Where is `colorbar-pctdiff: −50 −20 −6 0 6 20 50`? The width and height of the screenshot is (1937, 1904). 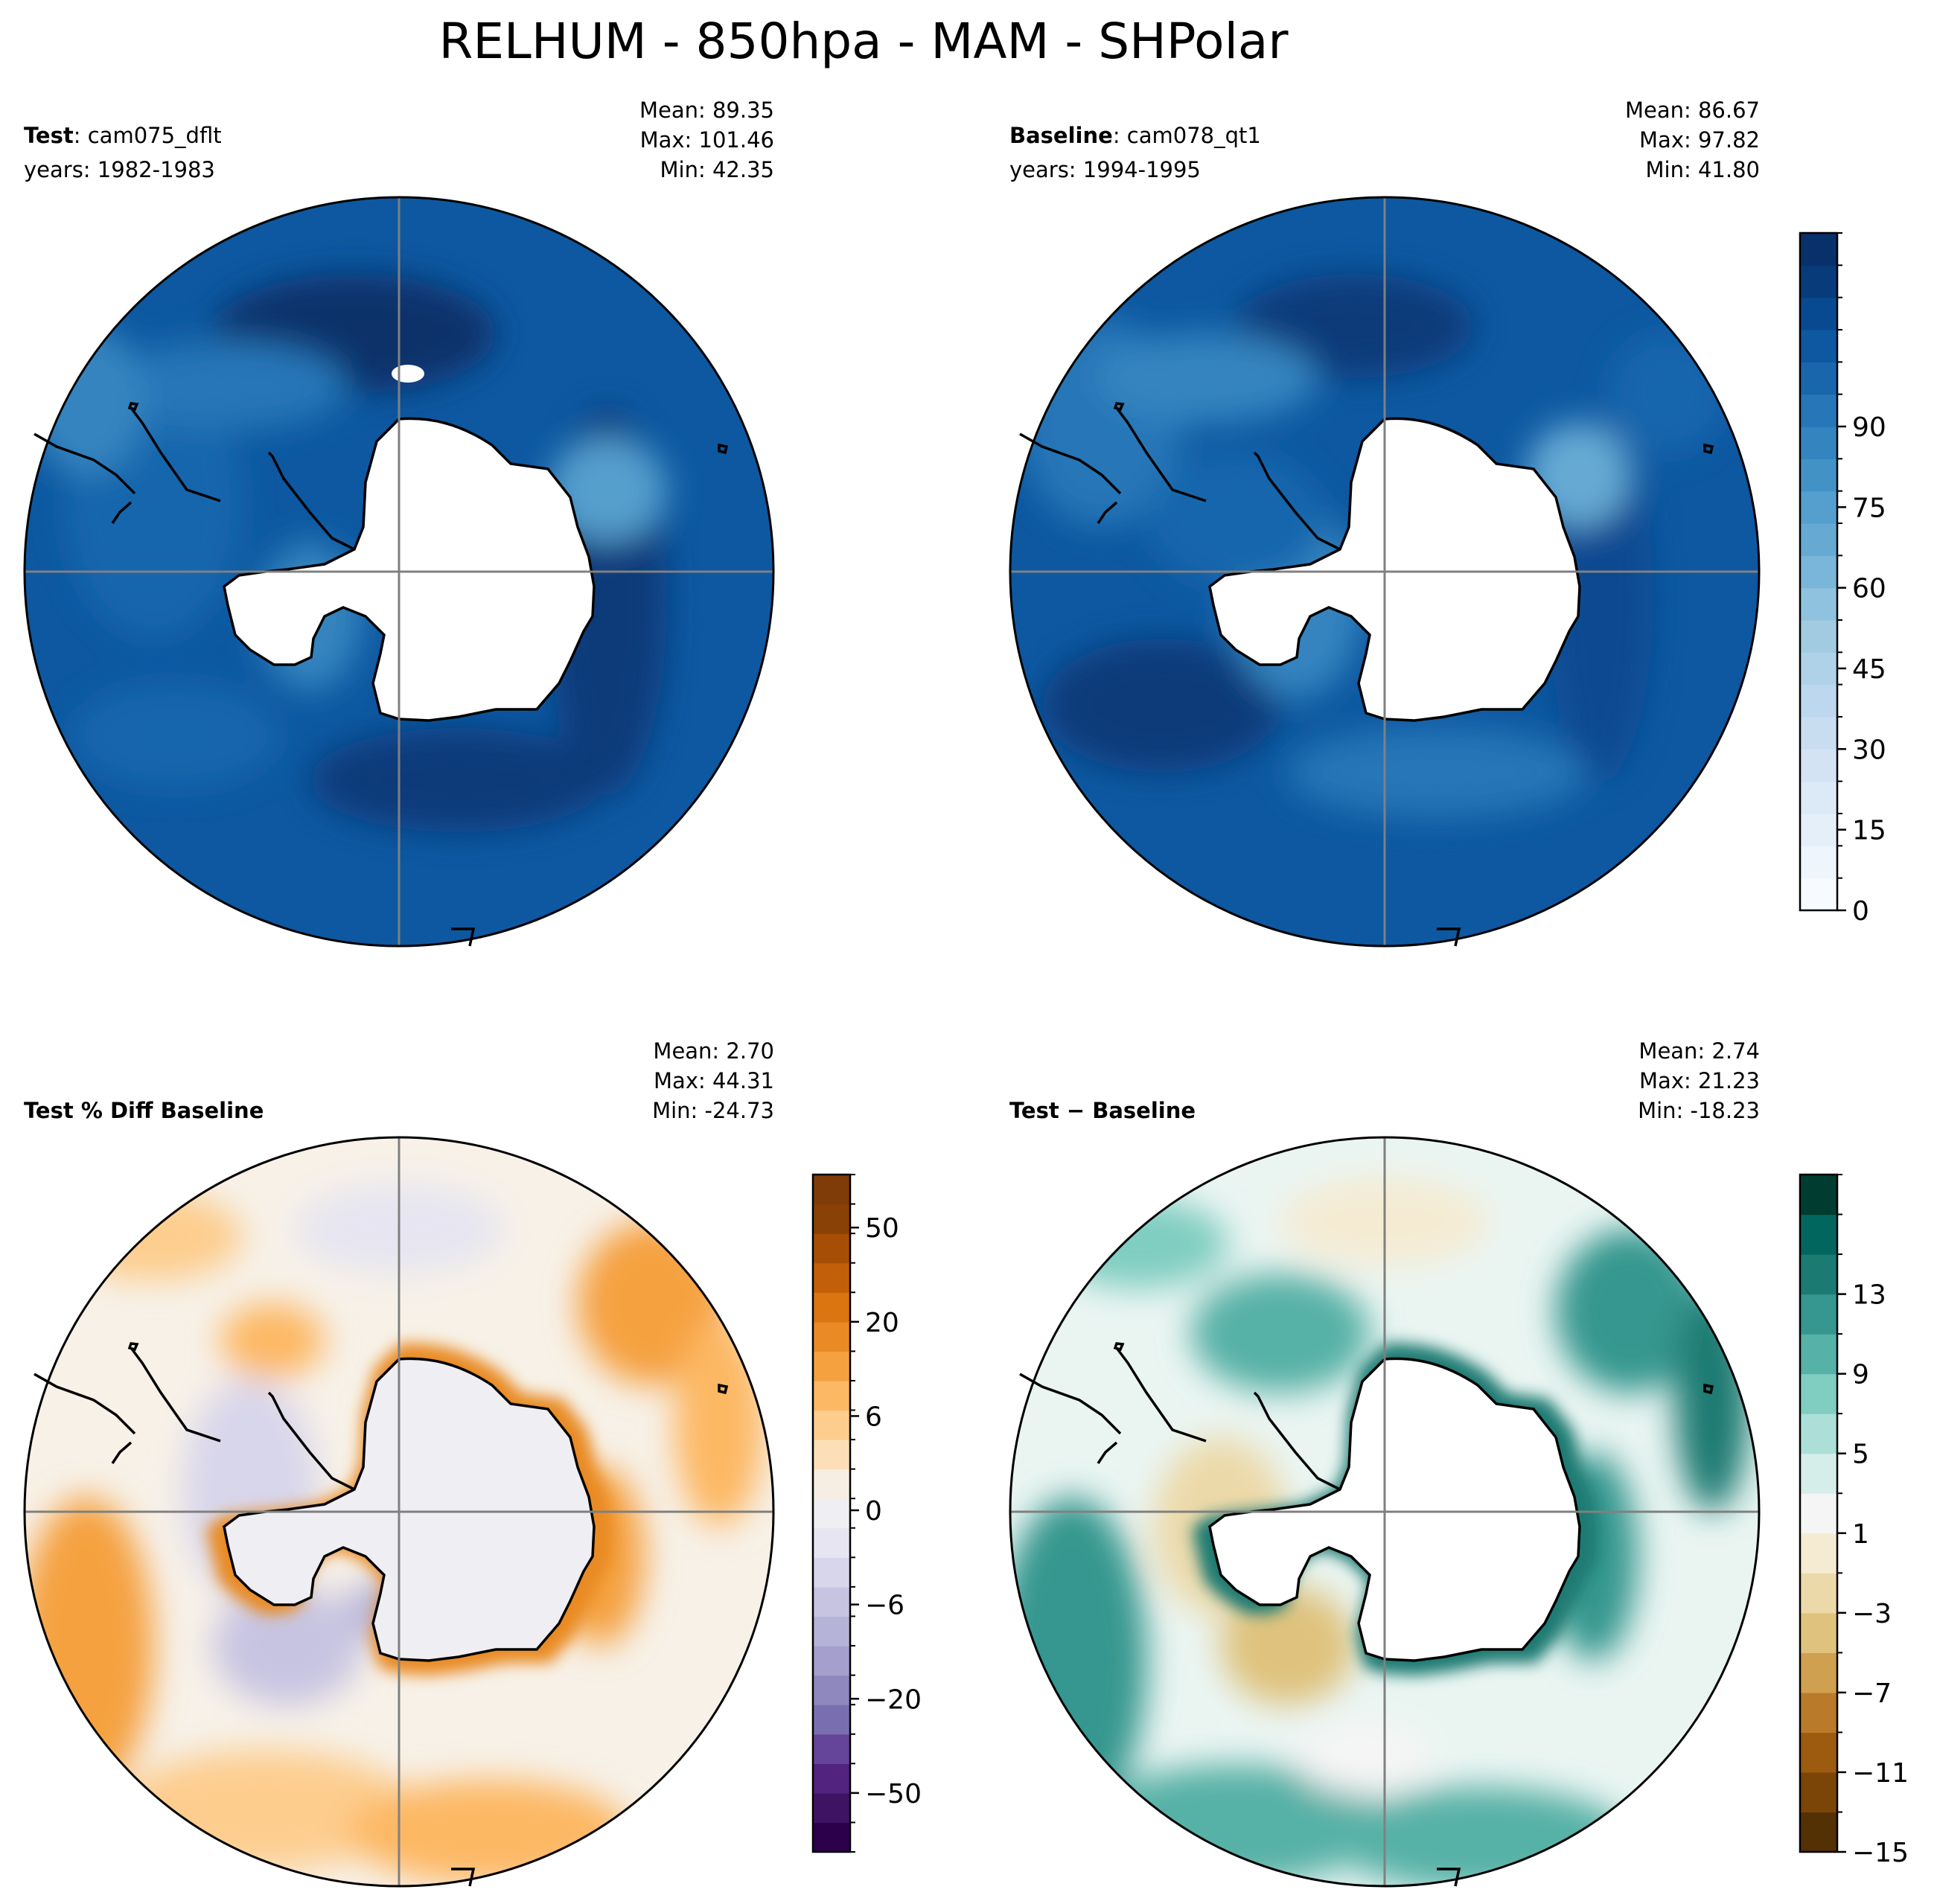
colorbar-pctdiff: −50 −20 −6 0 6 20 50 is located at coordinates (867, 1513).